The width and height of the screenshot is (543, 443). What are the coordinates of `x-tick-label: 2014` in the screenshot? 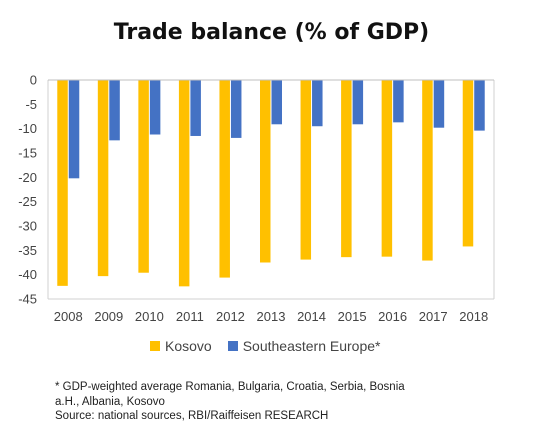 It's located at (311, 316).